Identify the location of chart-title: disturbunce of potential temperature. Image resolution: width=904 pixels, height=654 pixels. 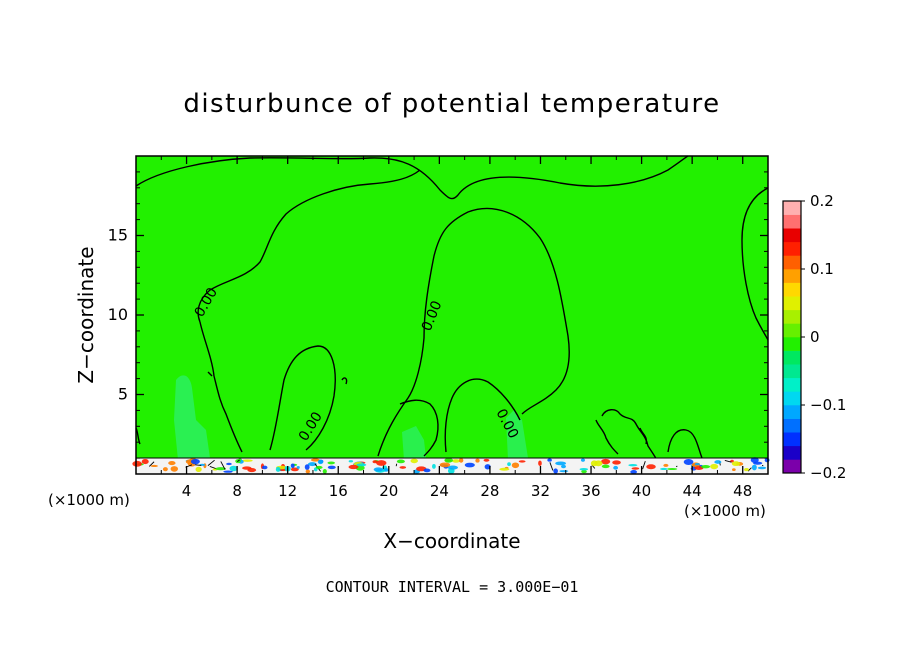
(451, 104).